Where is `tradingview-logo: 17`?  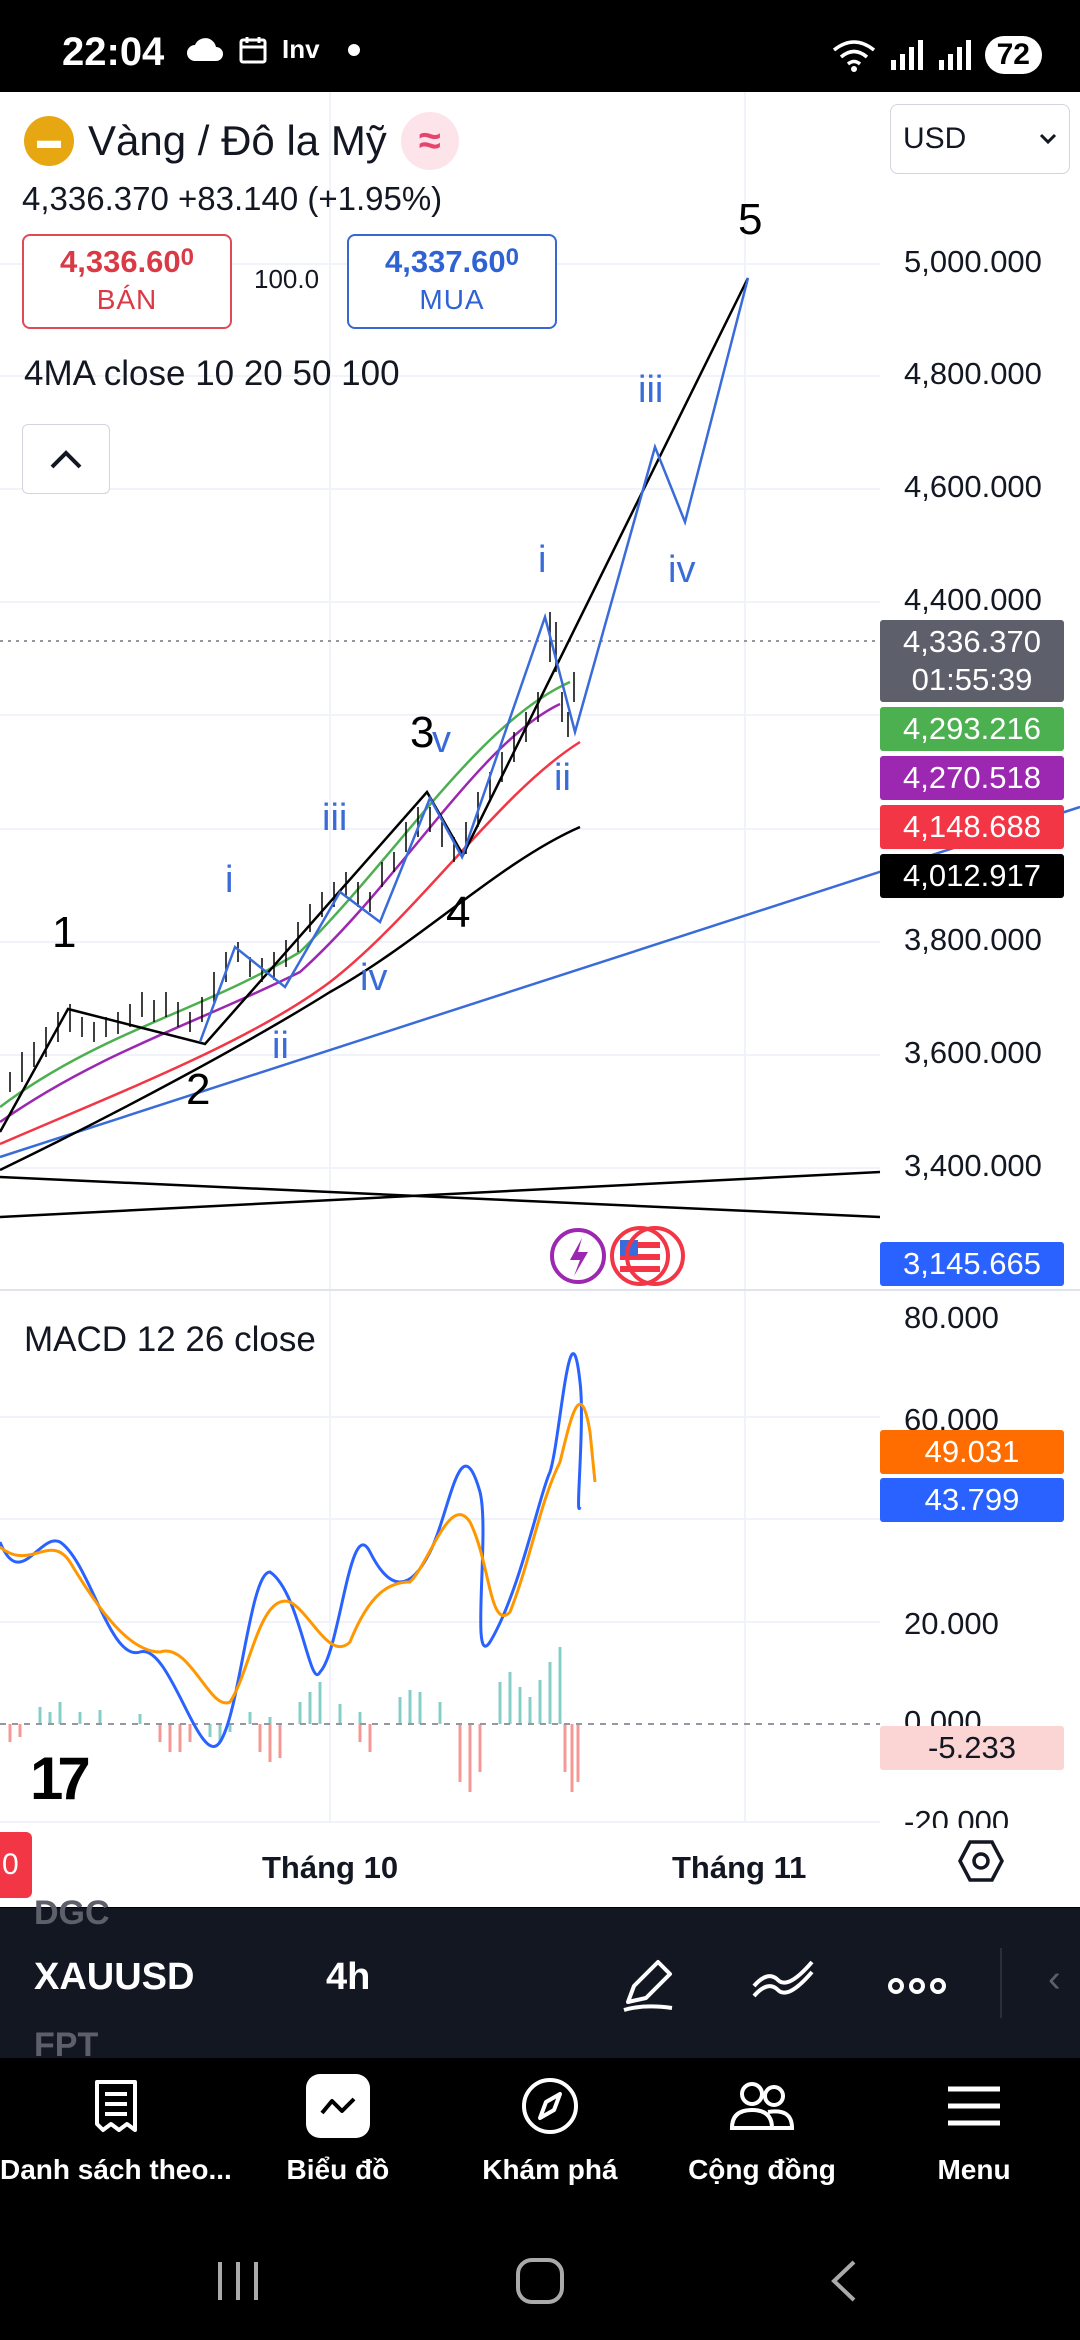
tradingview-logo: 17 is located at coordinates (60, 1778).